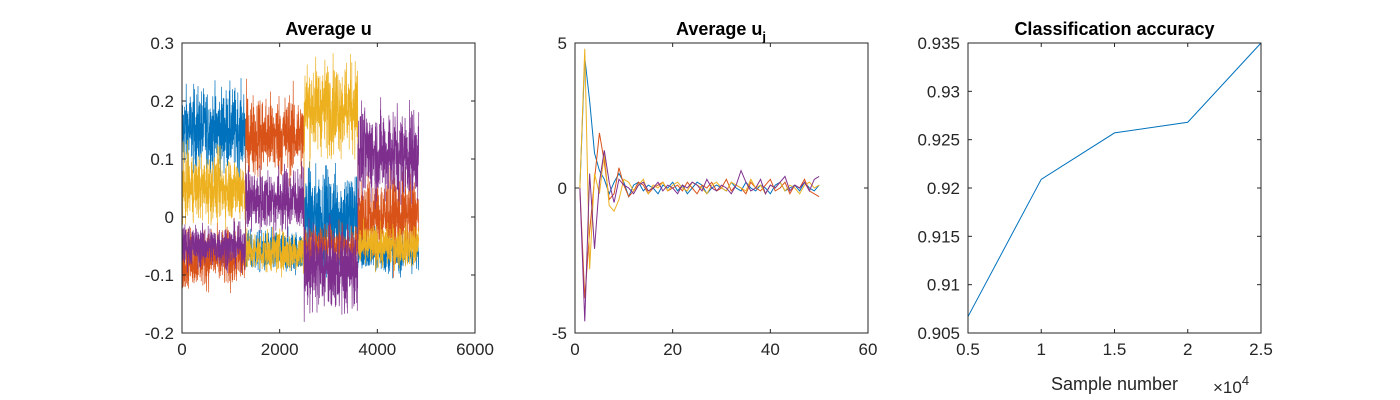 Image resolution: width=1400 pixels, height=400 pixels. What do you see at coordinates (377, 349) in the screenshot?
I see `x-tick-label: 4000` at bounding box center [377, 349].